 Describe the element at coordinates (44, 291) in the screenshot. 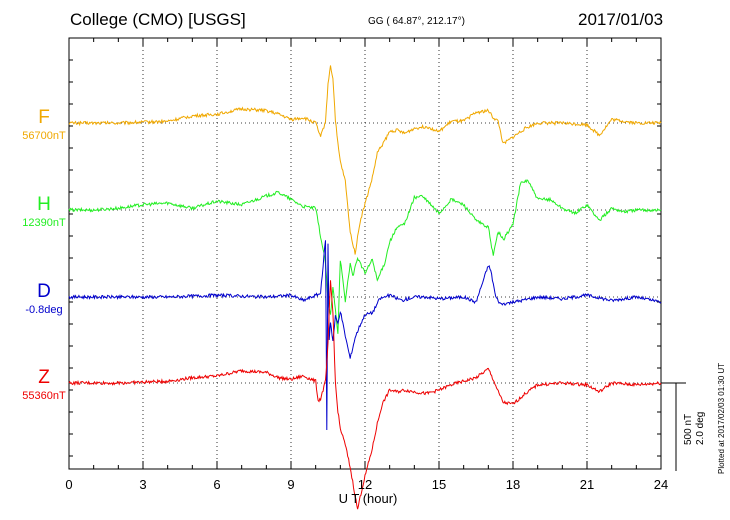

I see `channel-d-label: D` at that location.